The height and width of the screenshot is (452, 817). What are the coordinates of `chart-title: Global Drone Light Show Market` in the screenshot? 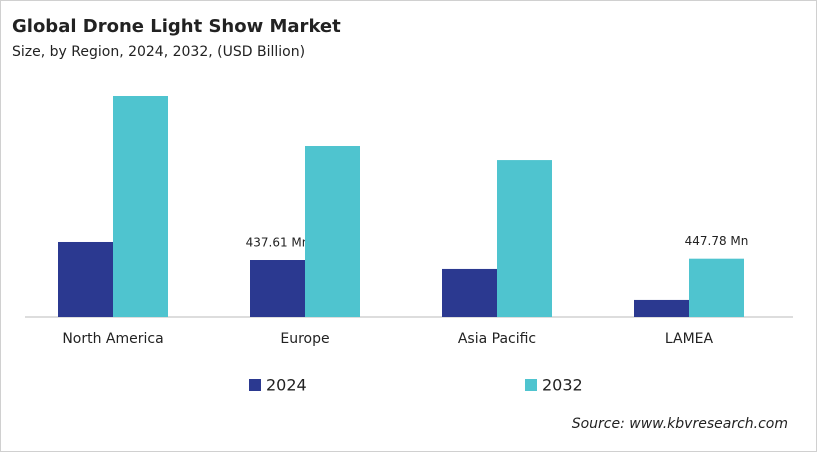 It's located at (176, 26).